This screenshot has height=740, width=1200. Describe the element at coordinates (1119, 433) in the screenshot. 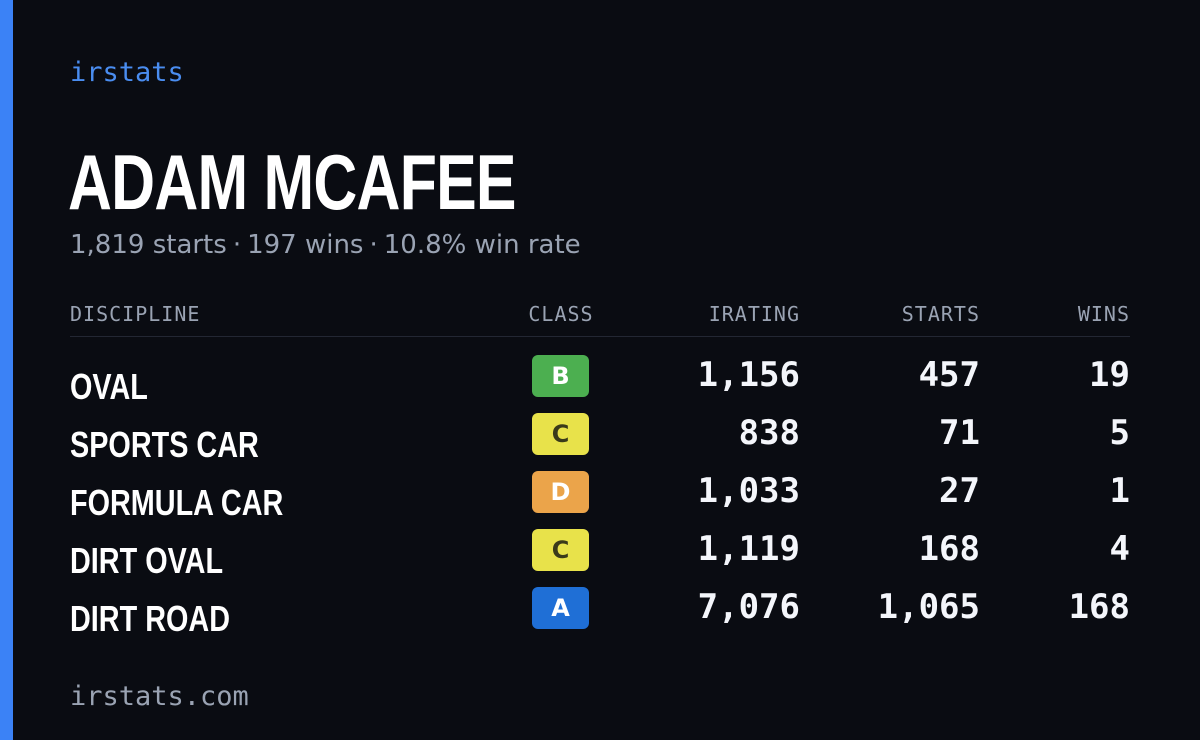

I see `wins-value: 5` at that location.